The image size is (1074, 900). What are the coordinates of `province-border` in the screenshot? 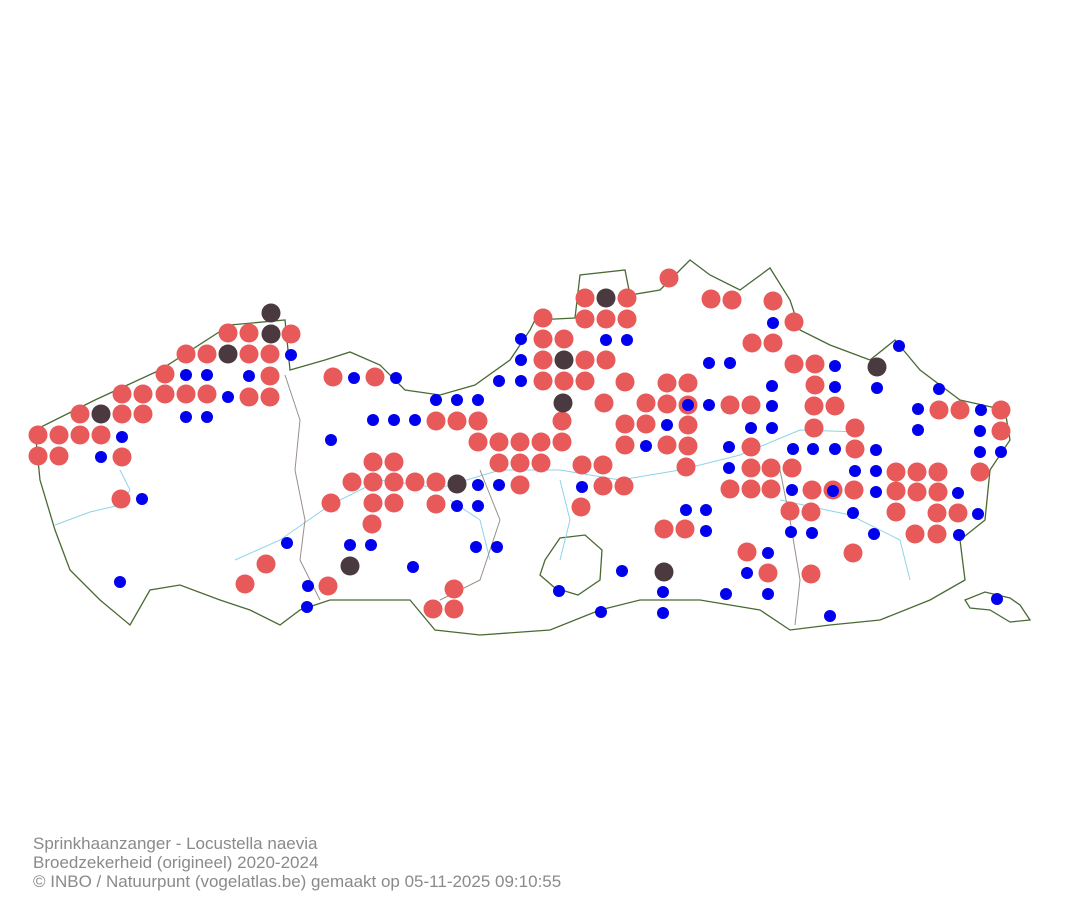 It's located at (542, 500).